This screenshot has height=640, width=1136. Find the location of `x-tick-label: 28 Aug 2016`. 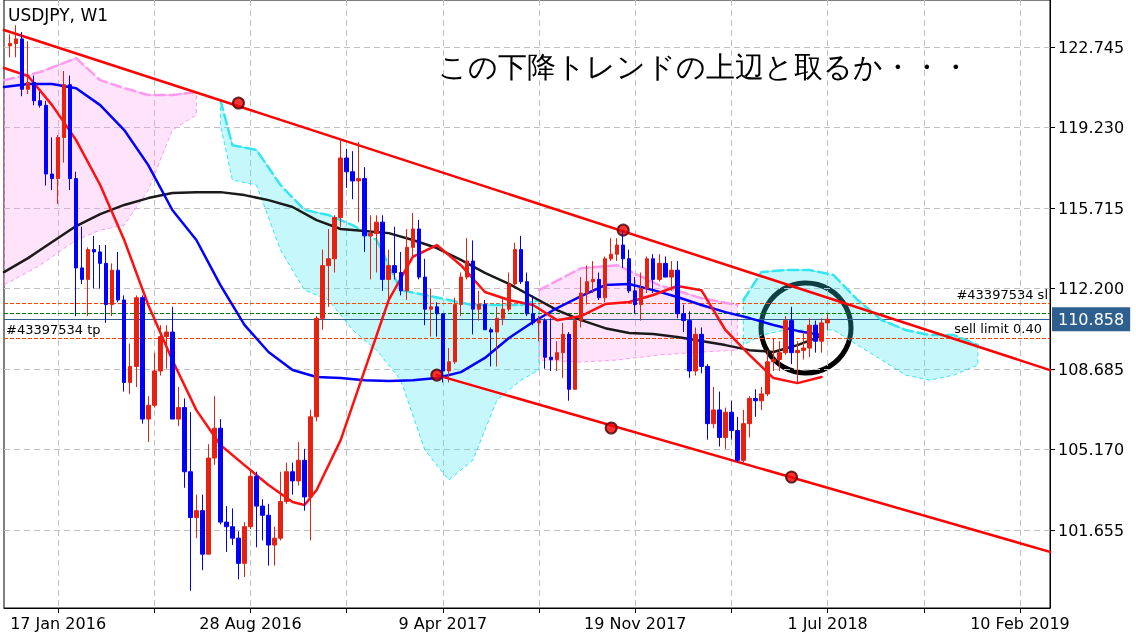

x-tick-label: 28 Aug 2016 is located at coordinates (250, 623).